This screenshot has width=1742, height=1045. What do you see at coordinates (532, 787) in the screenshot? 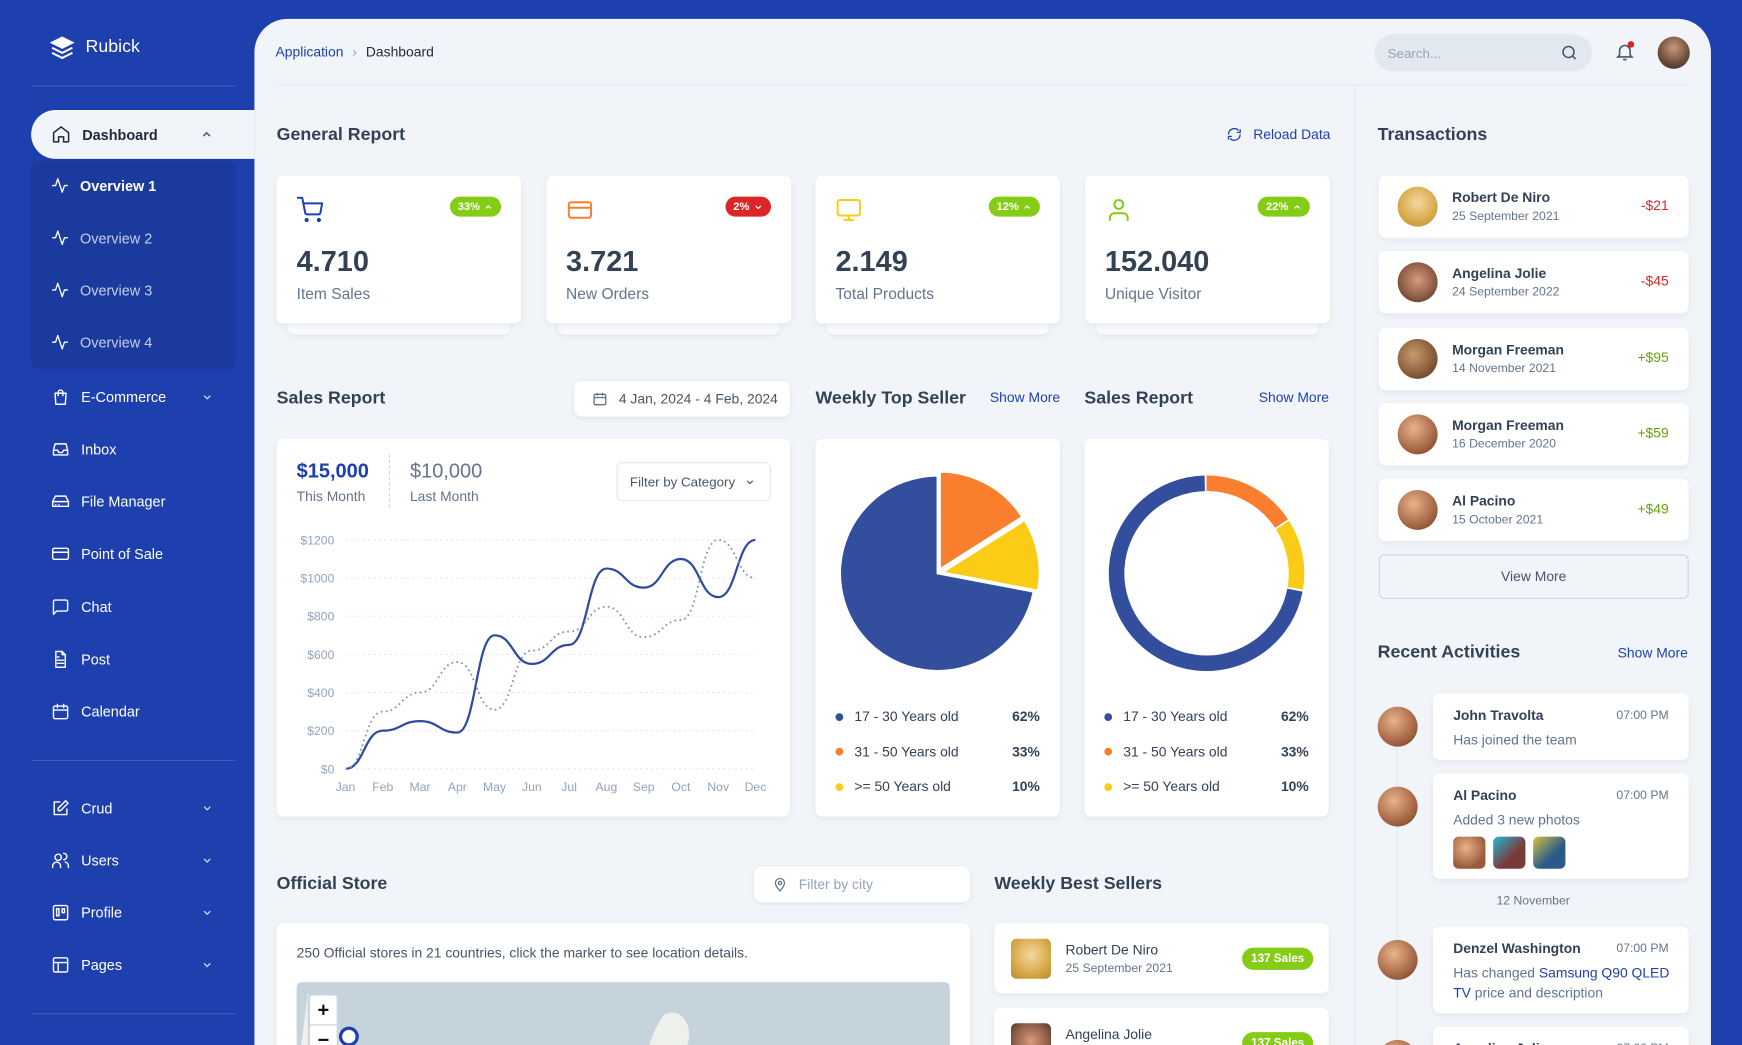
I see `x-tick-label: Jun` at bounding box center [532, 787].